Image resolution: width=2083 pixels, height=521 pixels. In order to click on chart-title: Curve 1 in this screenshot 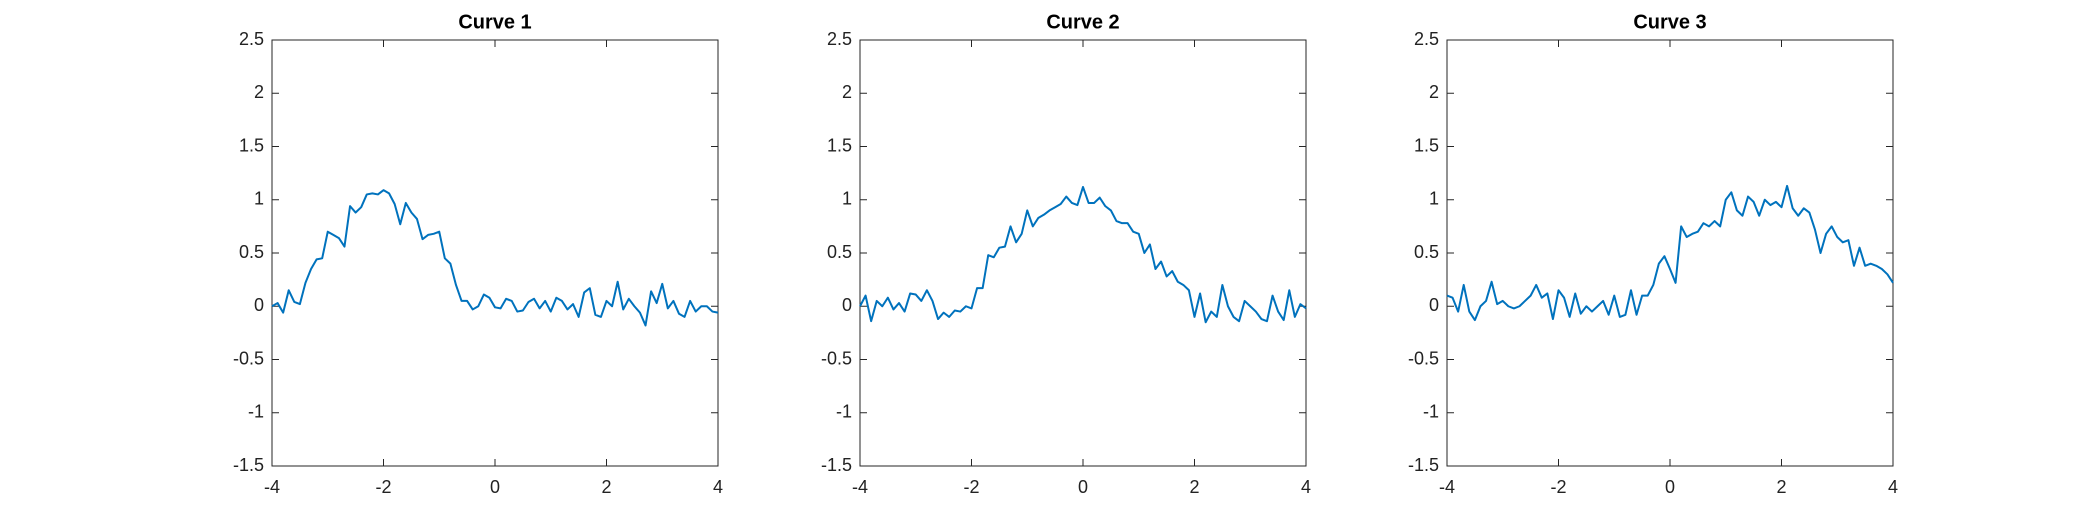, I will do `click(494, 22)`.